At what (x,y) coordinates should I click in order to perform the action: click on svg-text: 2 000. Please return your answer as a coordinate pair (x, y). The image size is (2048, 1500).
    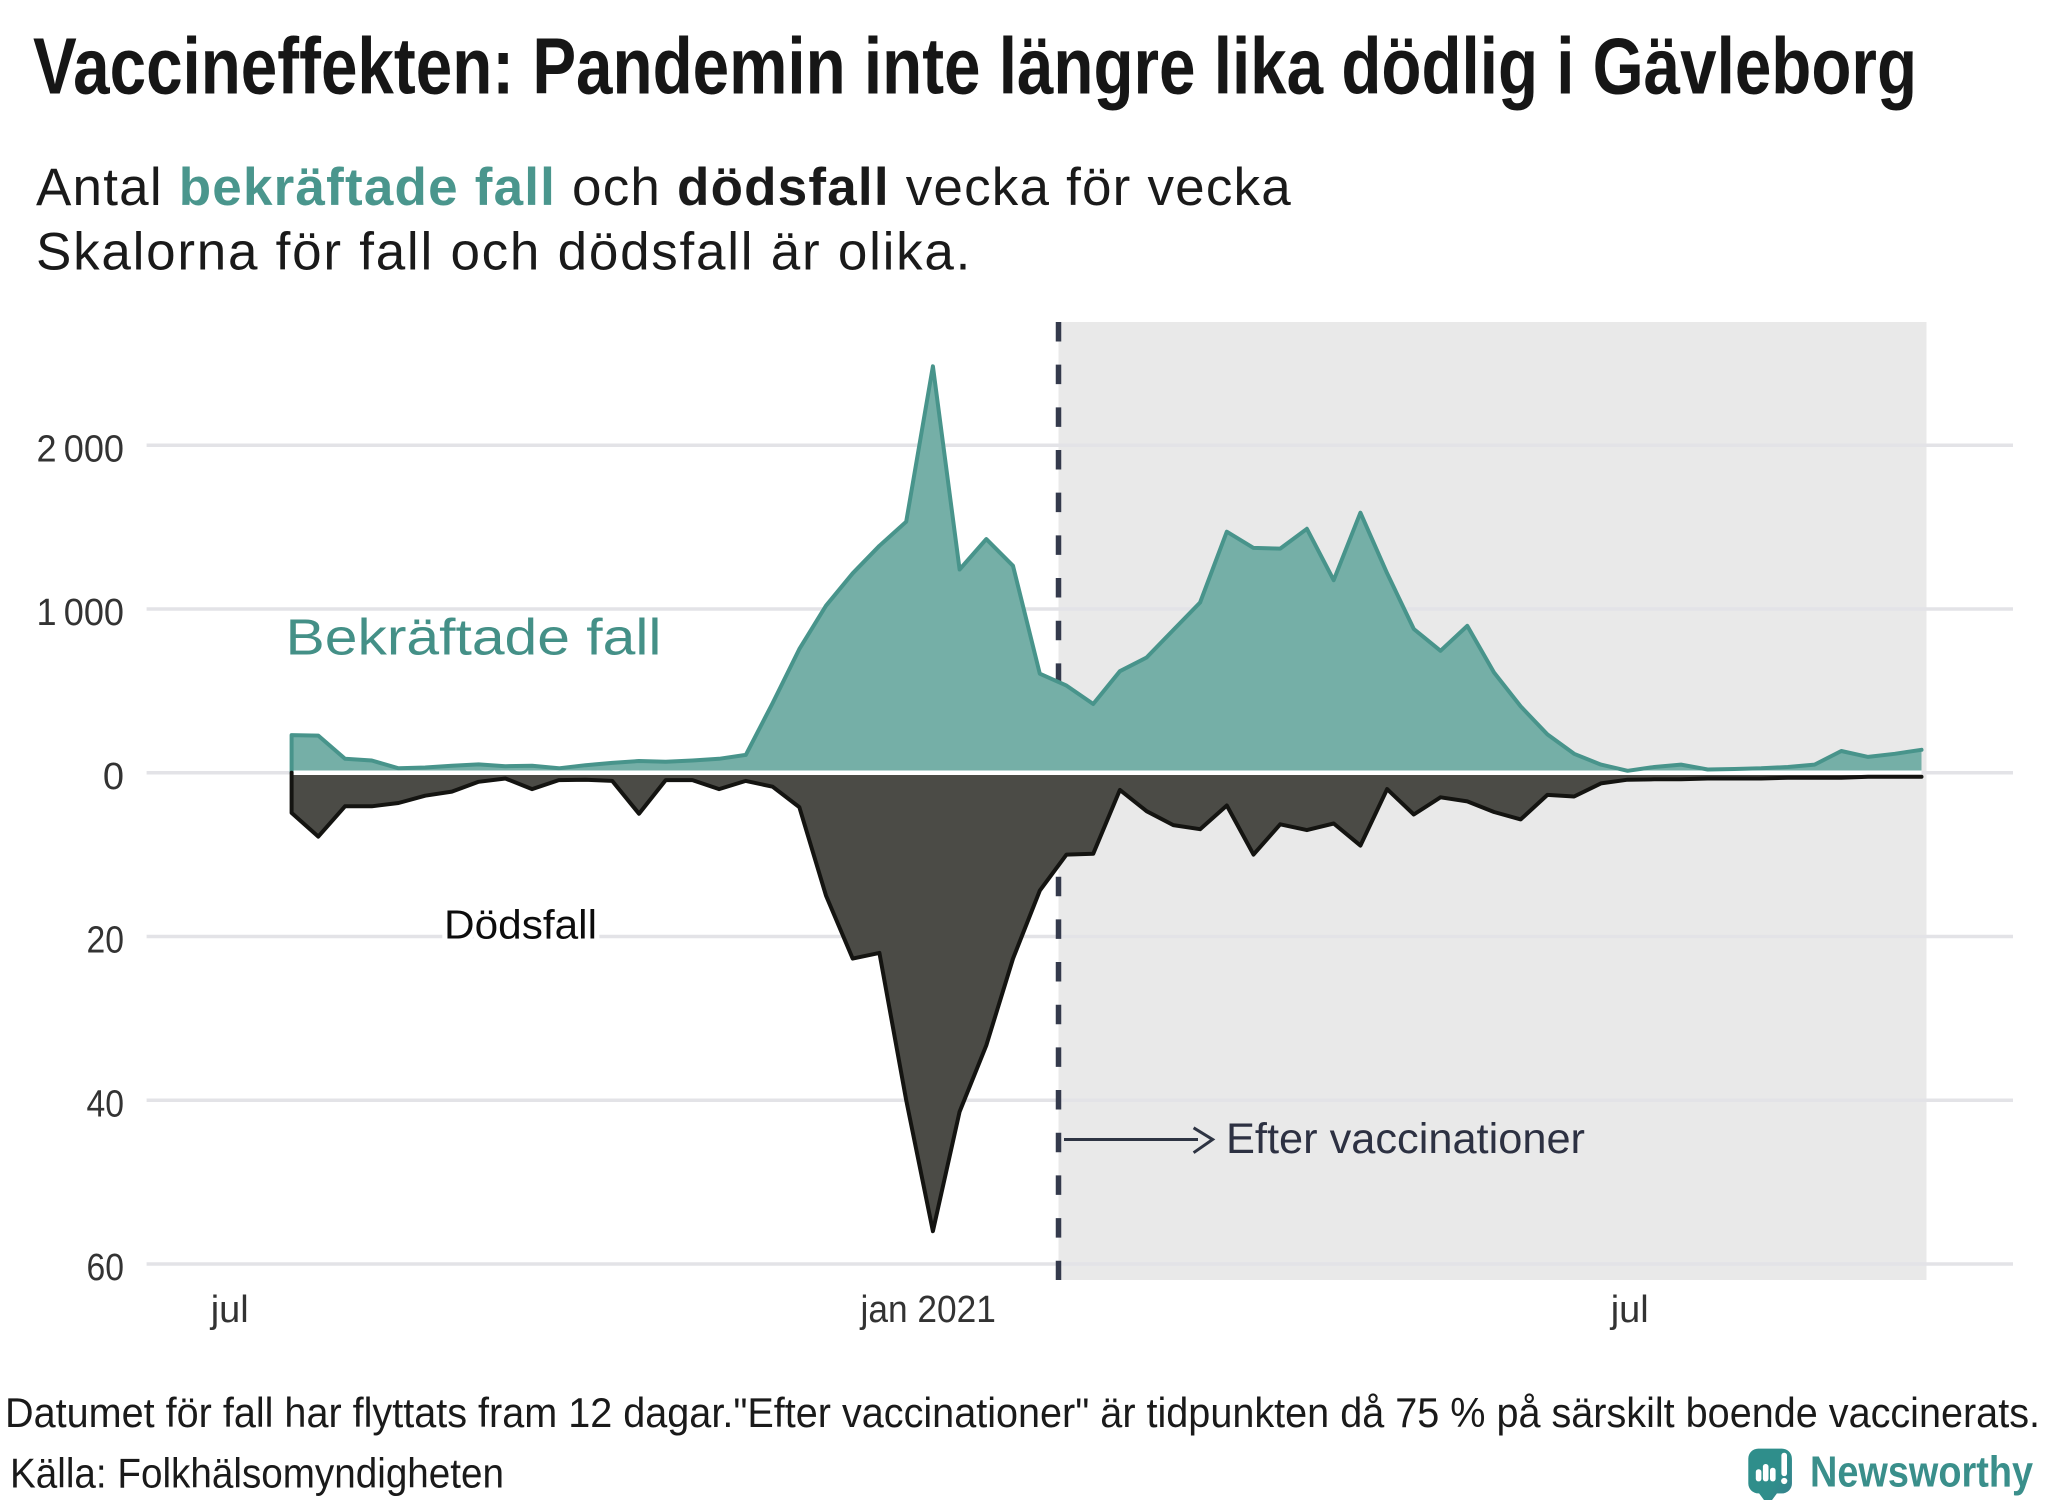
    Looking at the image, I should click on (81, 449).